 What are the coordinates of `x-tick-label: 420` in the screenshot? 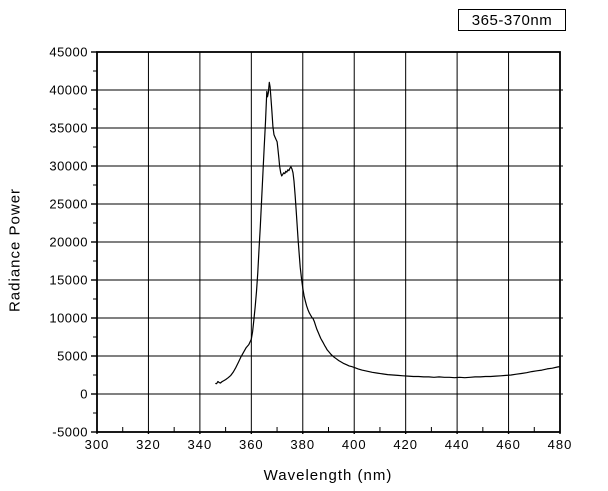 It's located at (405, 444).